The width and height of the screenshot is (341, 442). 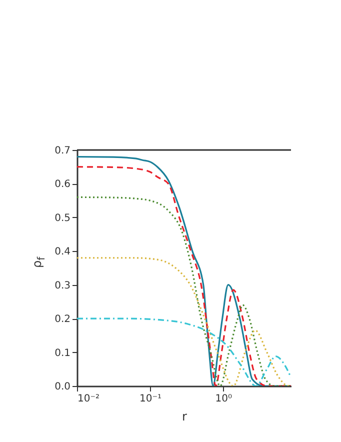 I want to click on y-tick-label: 0.3, so click(x=62, y=286).